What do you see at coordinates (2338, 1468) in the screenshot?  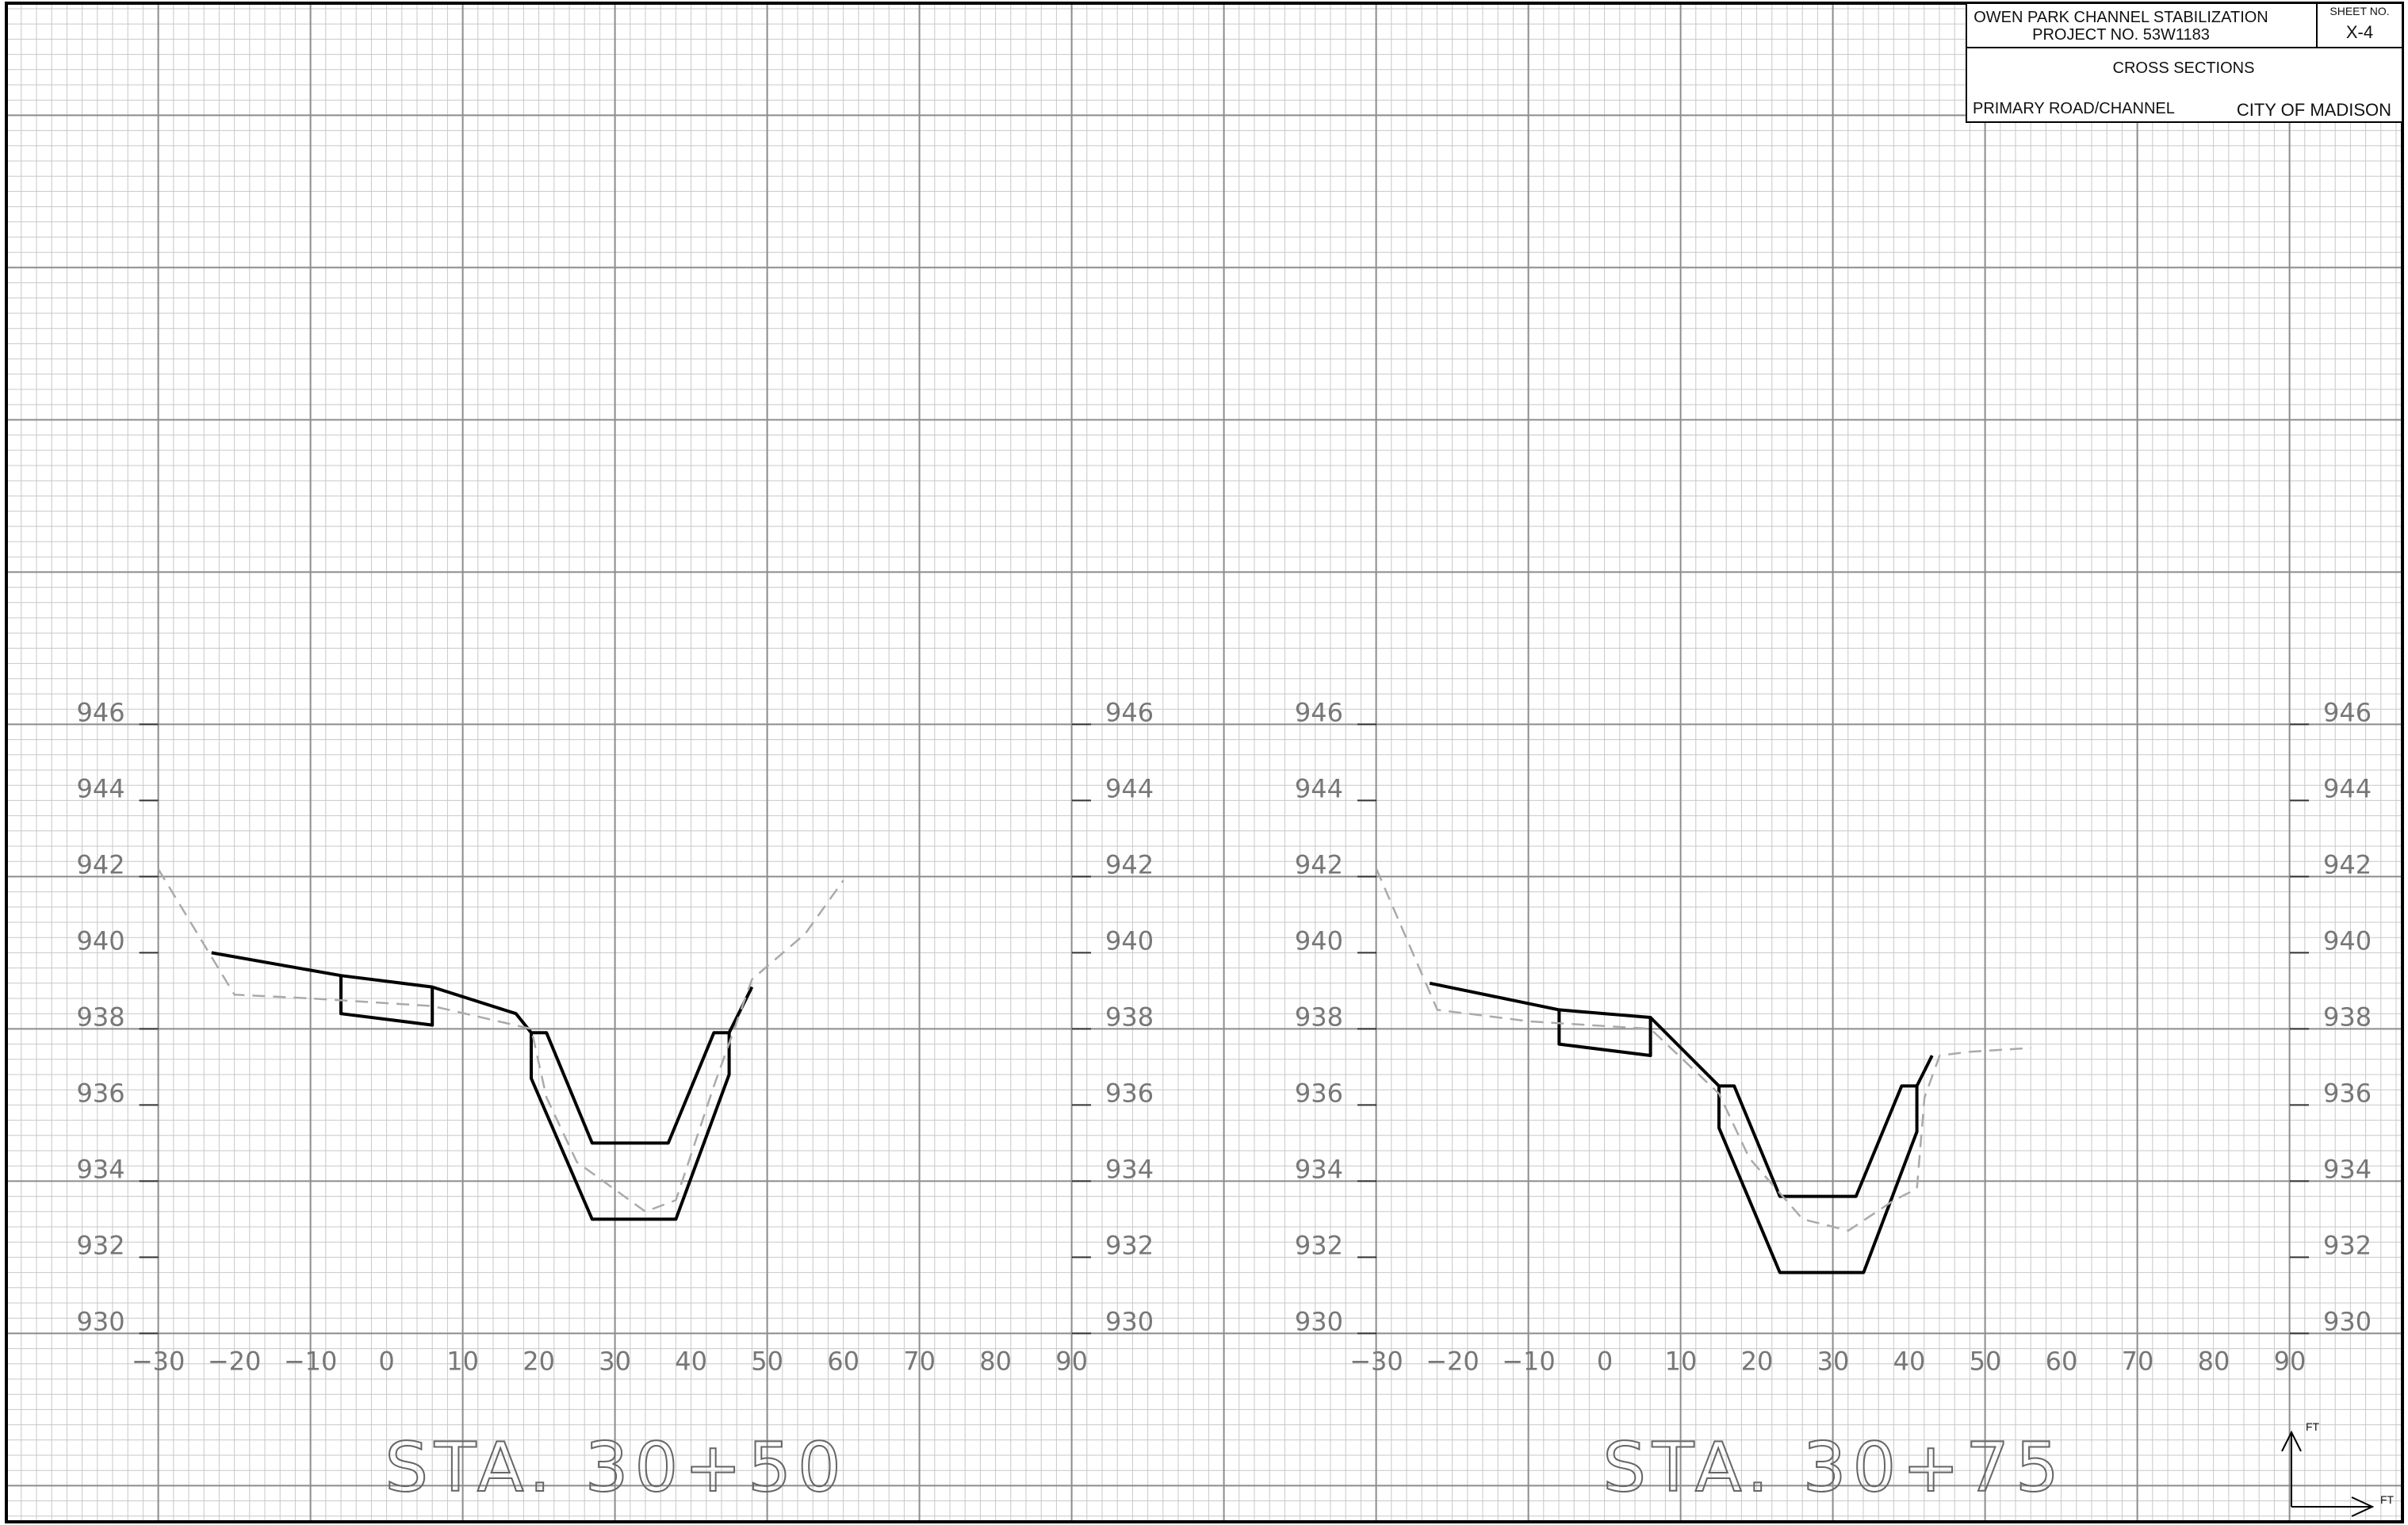 I see `scale-arrows: FT FT` at bounding box center [2338, 1468].